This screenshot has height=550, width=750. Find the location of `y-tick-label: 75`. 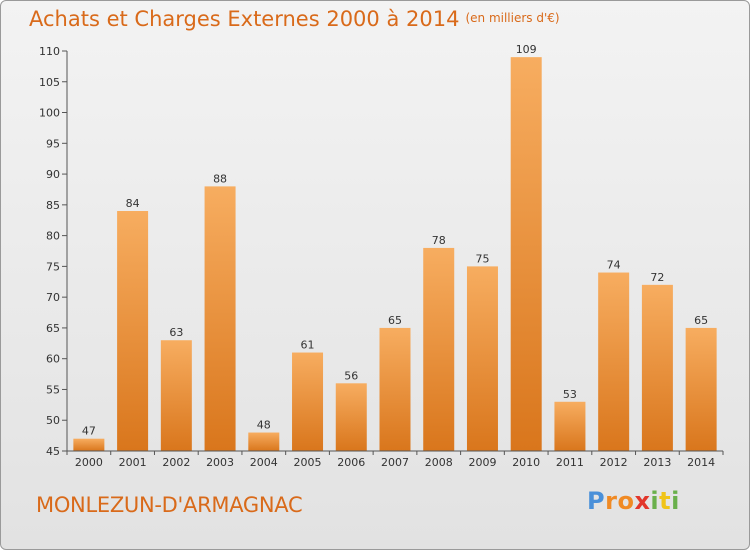

y-tick-label: 75 is located at coordinates (53, 266).